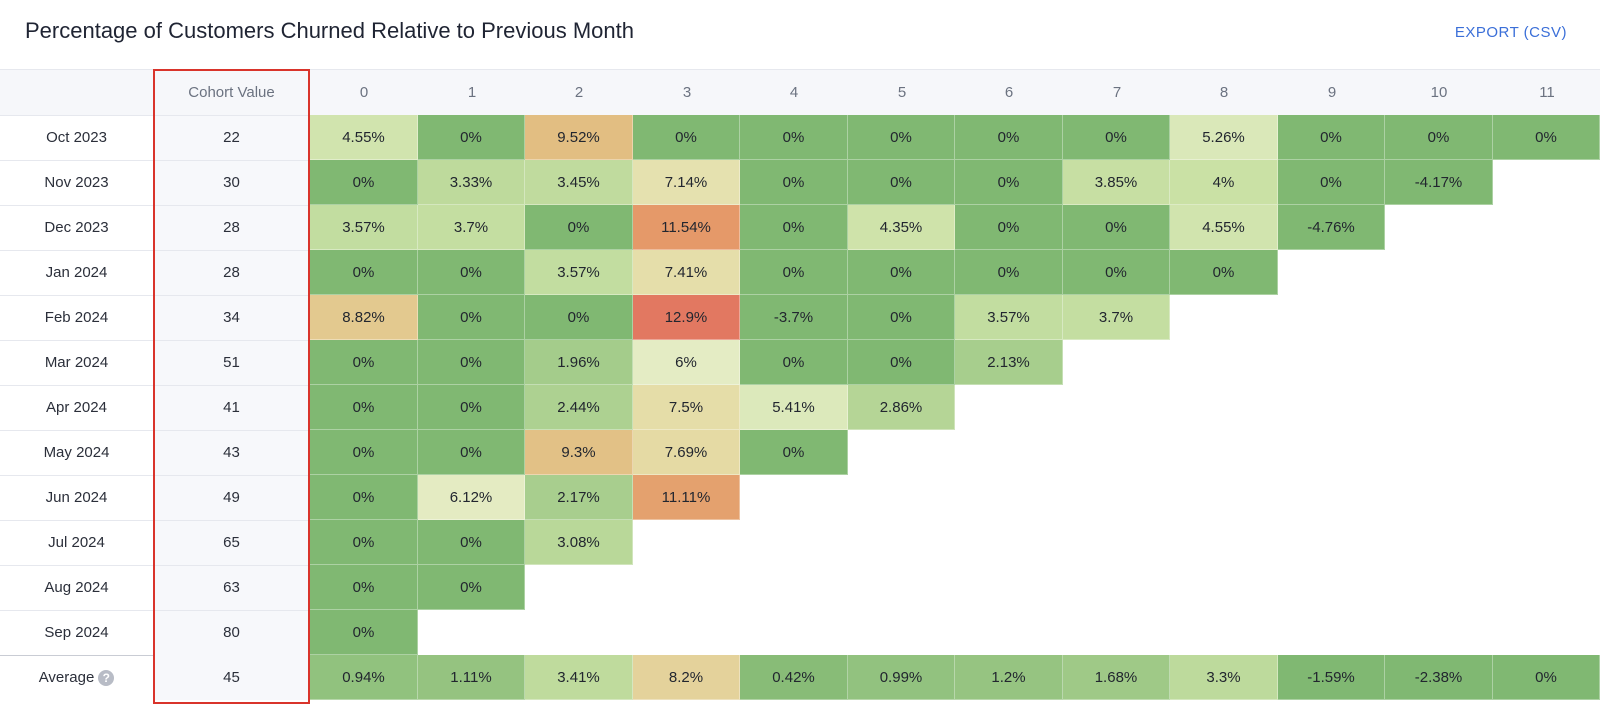 The width and height of the screenshot is (1600, 704). I want to click on cohort-value-cell: 43, so click(231, 452).